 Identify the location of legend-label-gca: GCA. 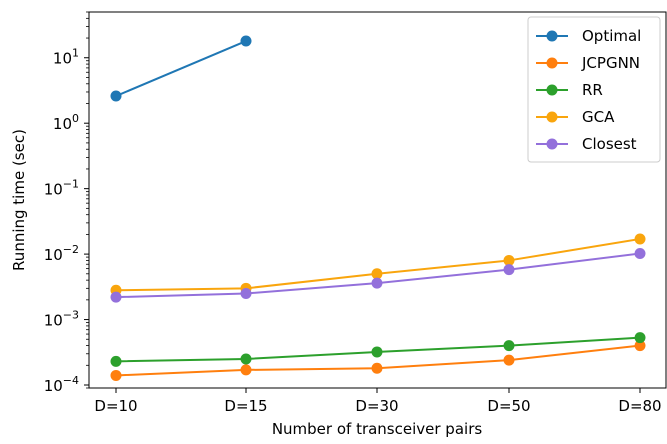
(598, 117).